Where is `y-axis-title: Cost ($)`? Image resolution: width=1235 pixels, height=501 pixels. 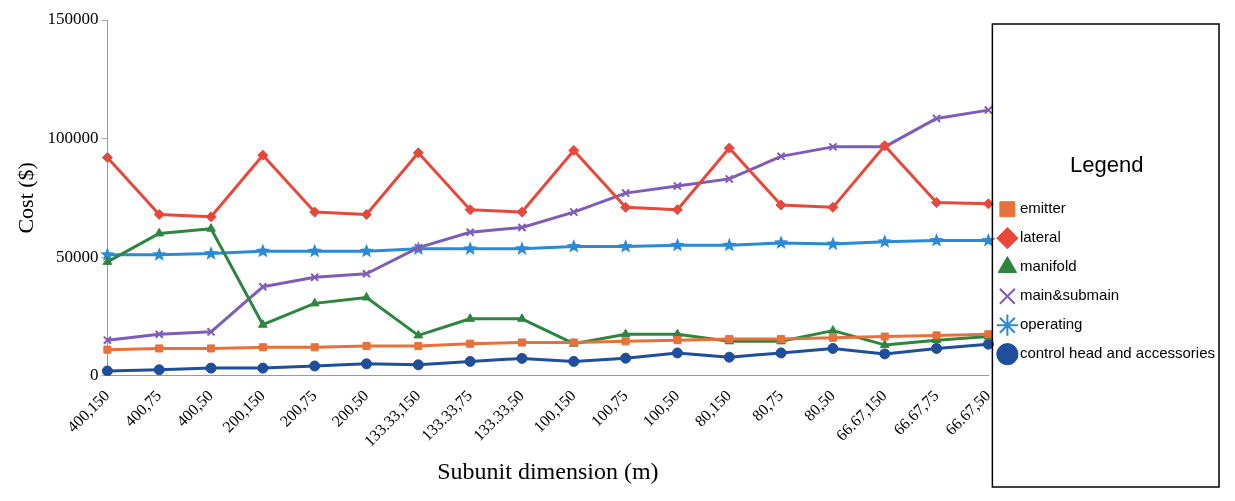
y-axis-title: Cost ($) is located at coordinates (25, 198).